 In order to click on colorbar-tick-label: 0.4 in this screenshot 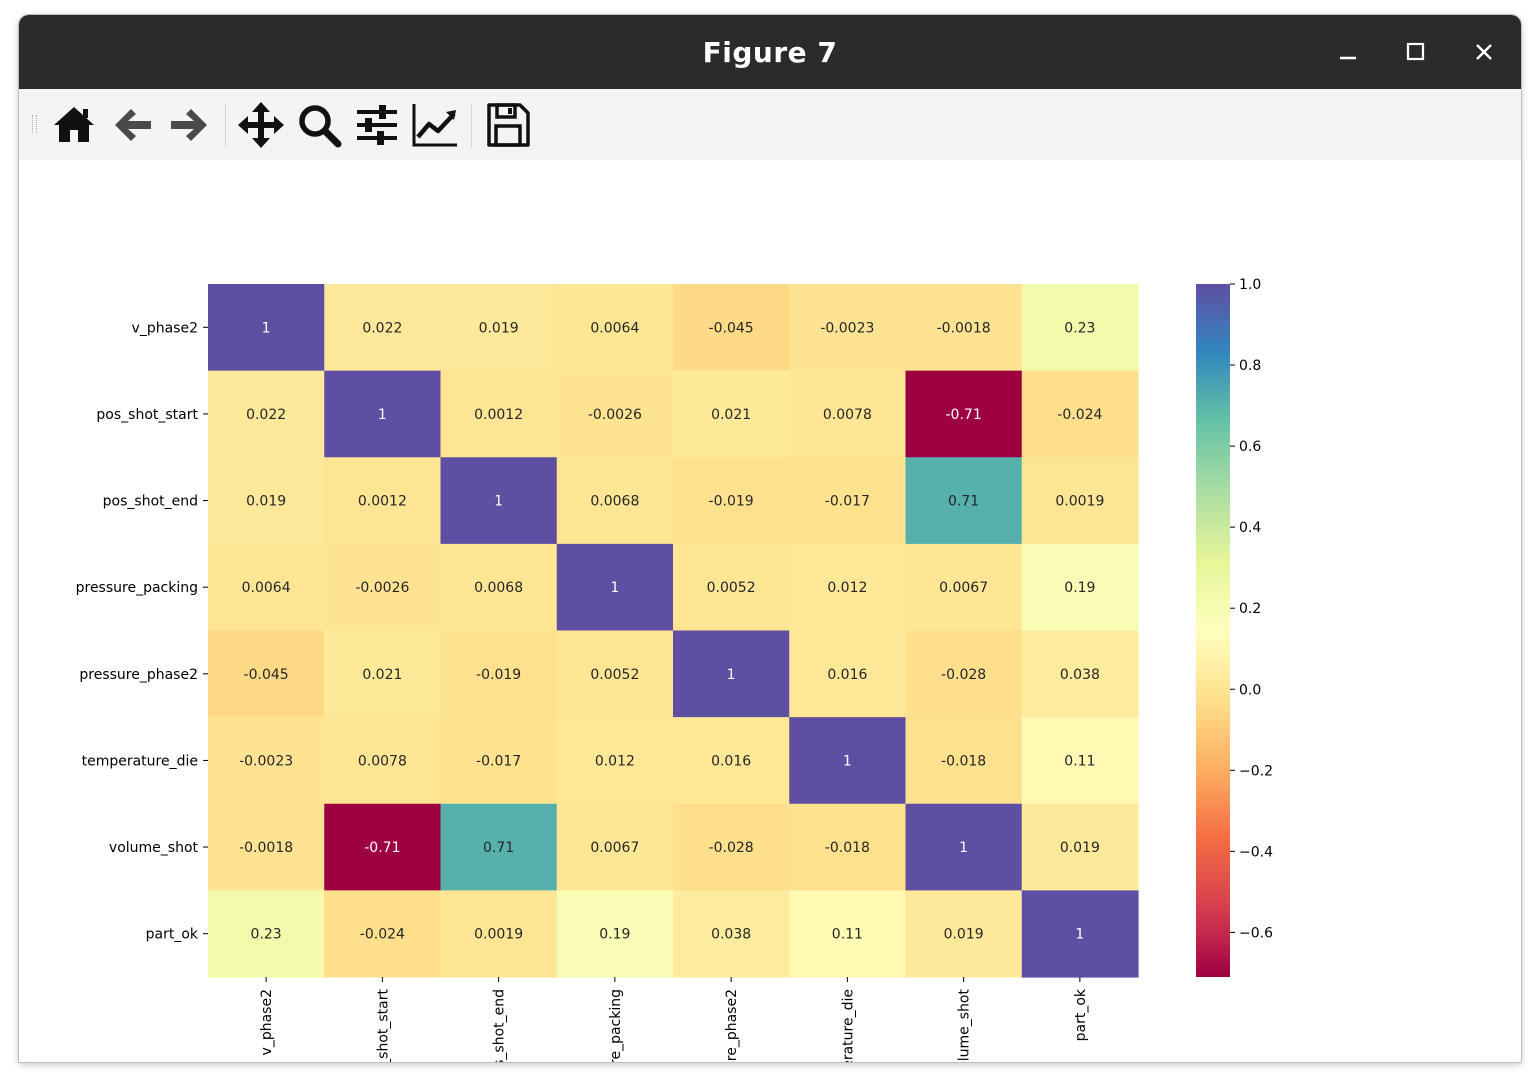, I will do `click(1250, 528)`.